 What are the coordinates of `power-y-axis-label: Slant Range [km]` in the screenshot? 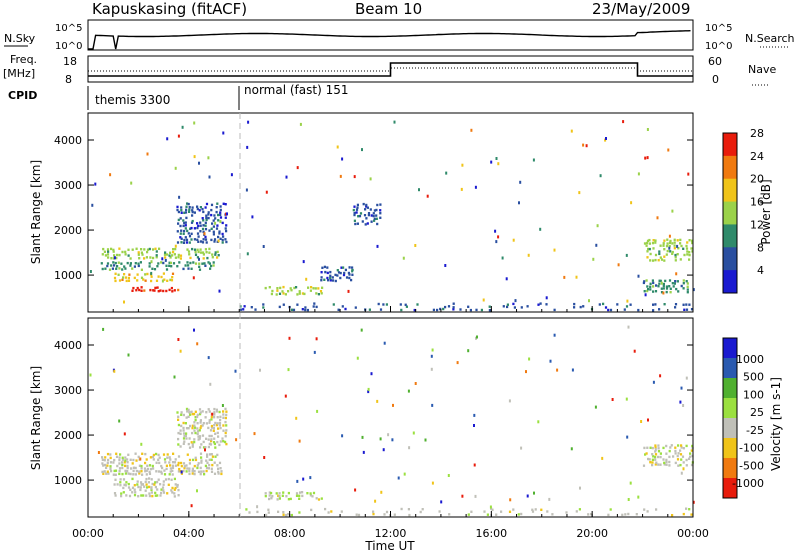 It's located at (36, 212).